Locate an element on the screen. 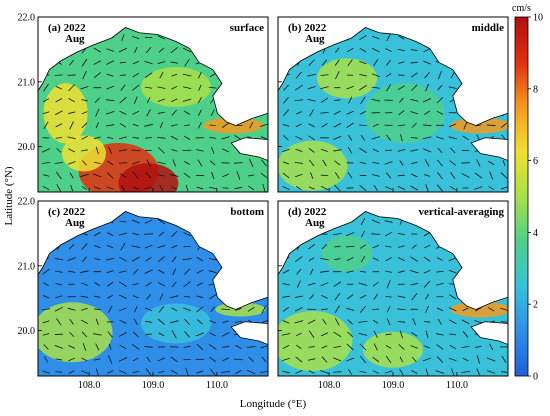 The height and width of the screenshot is (416, 550). speed-patch is located at coordinates (75, 332).